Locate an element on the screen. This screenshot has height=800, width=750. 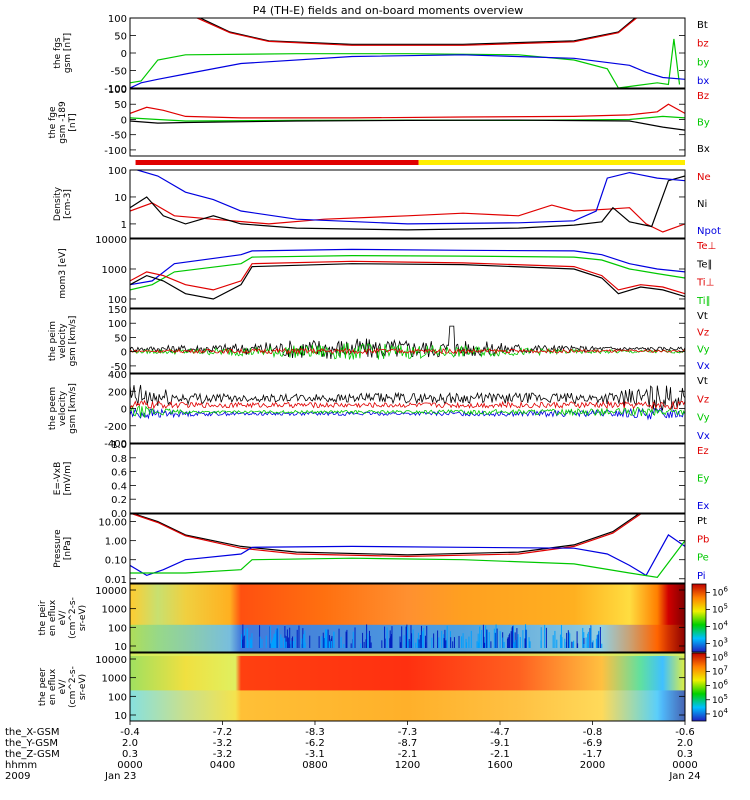
series-line-by is located at coordinates (405, 63).